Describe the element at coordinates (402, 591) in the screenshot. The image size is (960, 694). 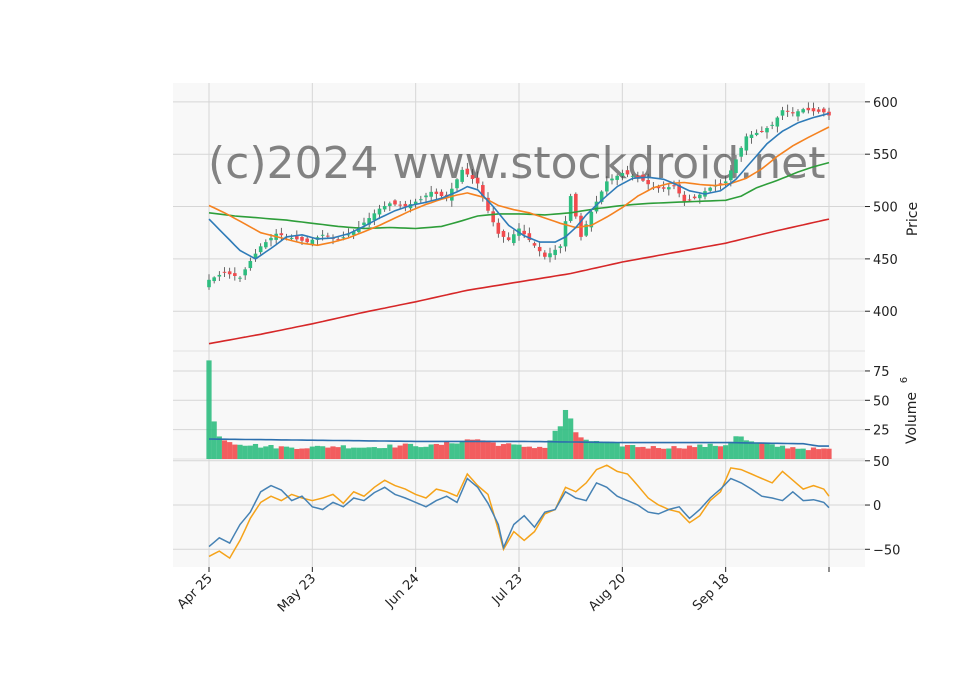
I see `x-tick-label: Jun 24` at that location.